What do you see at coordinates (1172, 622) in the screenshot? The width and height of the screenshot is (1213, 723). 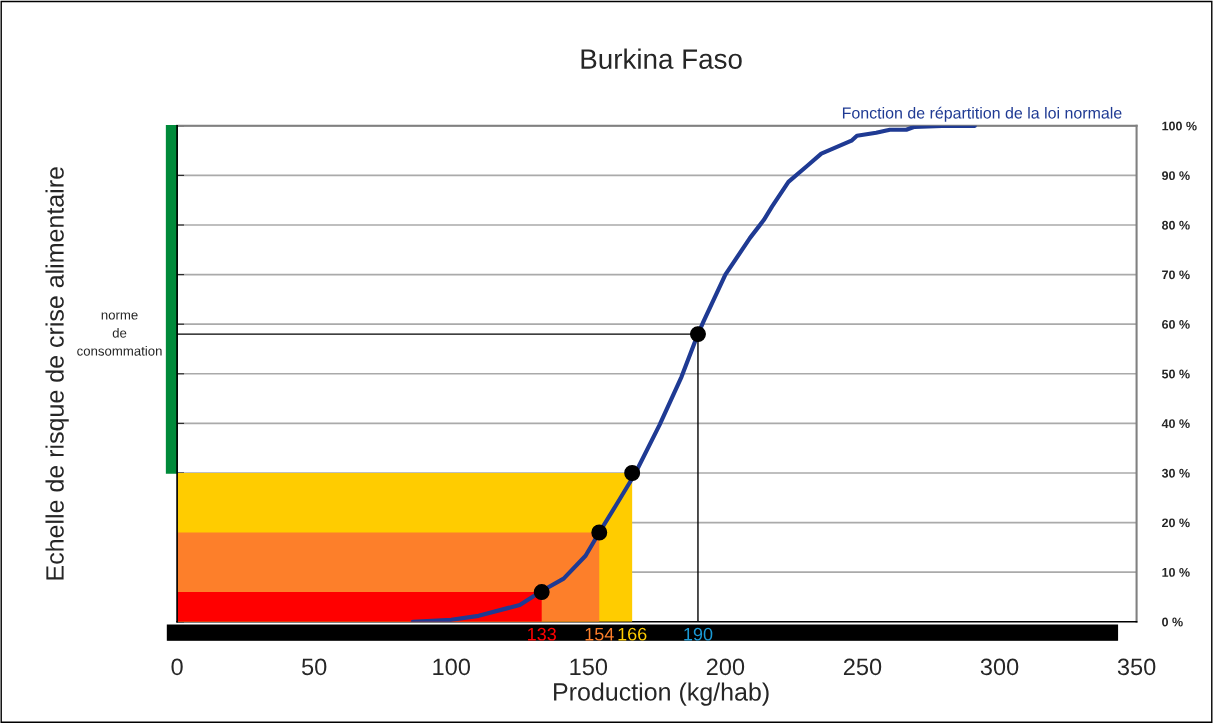 I see `y-tick-label: 0 %` at bounding box center [1172, 622].